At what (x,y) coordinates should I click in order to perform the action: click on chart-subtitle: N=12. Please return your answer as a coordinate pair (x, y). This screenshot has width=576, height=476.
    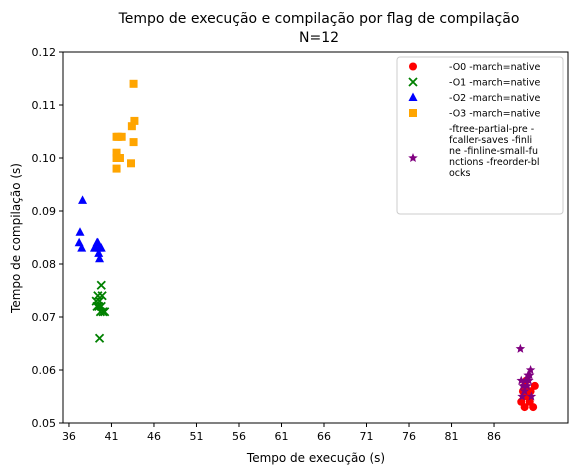
    Looking at the image, I should click on (319, 38).